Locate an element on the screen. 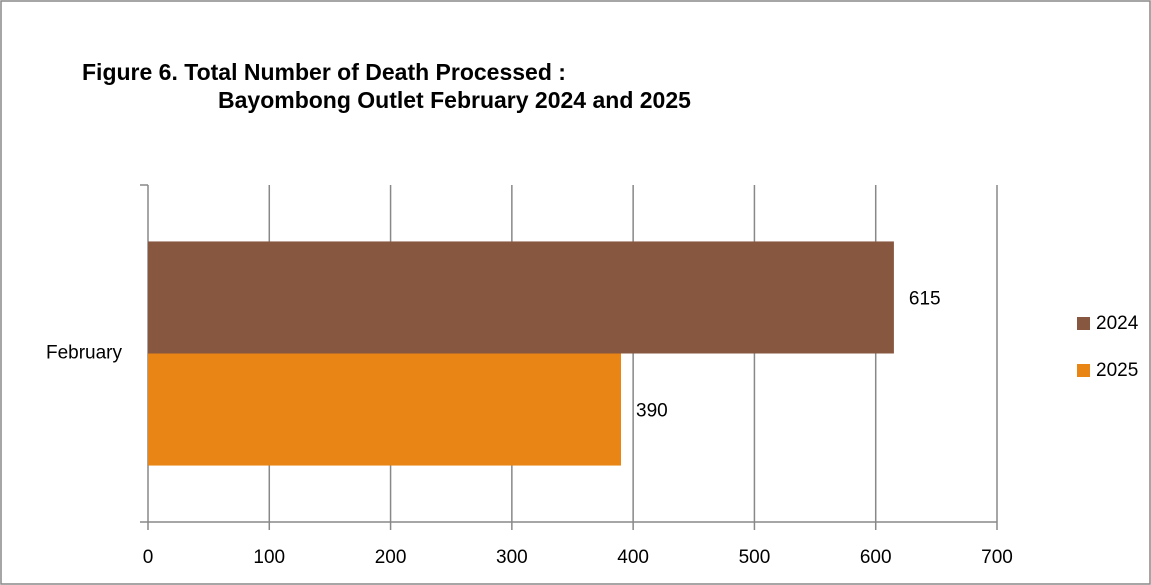  legend-label: 2024 is located at coordinates (1117, 323).